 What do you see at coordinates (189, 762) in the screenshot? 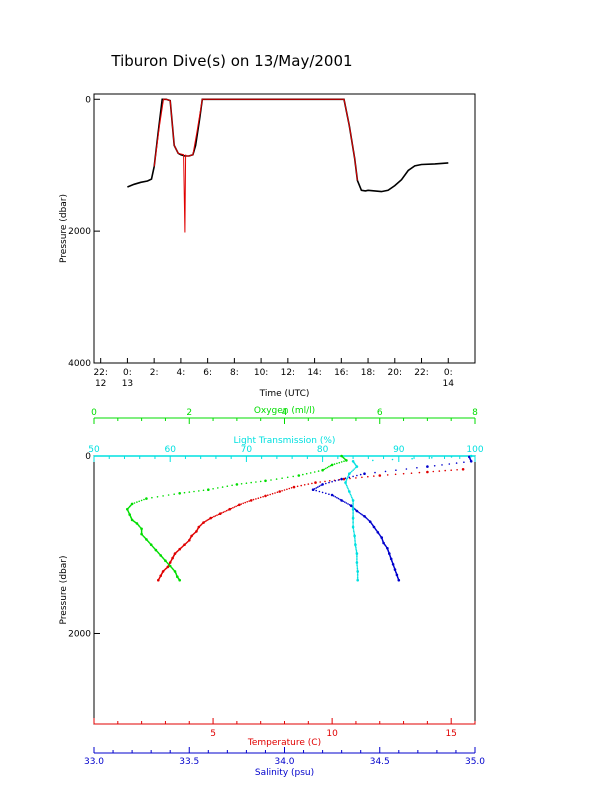
I see `salinity-tick-label: 33.5` at bounding box center [189, 762].